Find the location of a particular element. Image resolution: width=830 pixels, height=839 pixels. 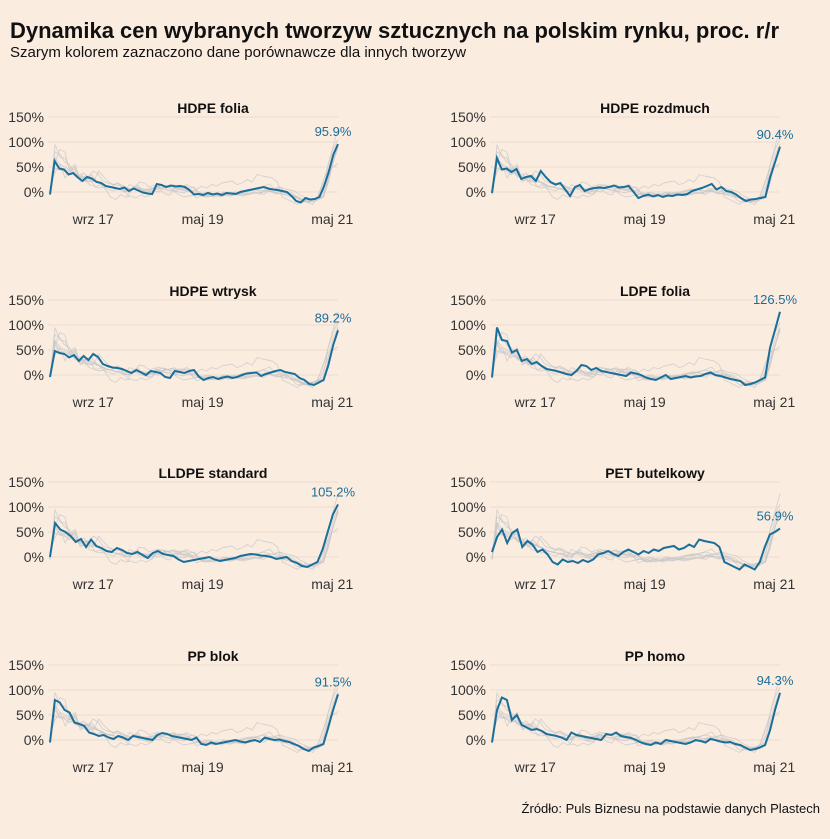

end-value-label: 90.4% is located at coordinates (775, 134).